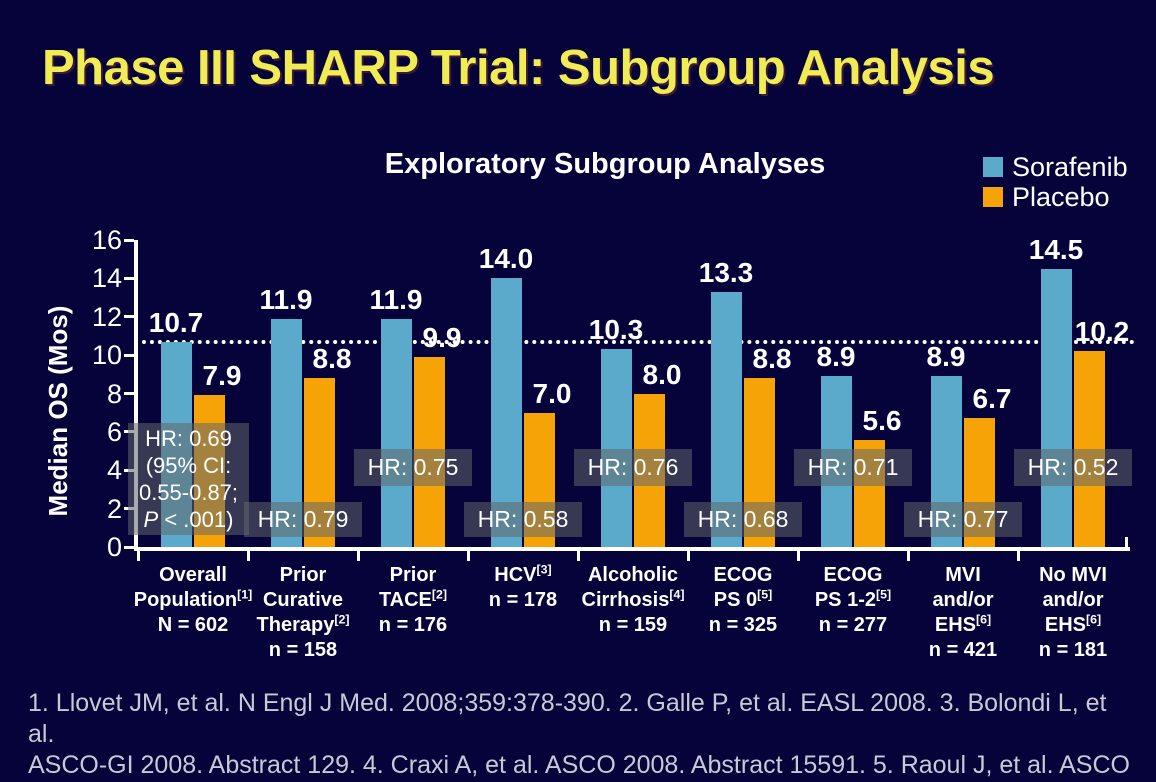 The image size is (1156, 782). What do you see at coordinates (176, 322) in the screenshot?
I see `value-label-sorafenib-0: 10.7` at bounding box center [176, 322].